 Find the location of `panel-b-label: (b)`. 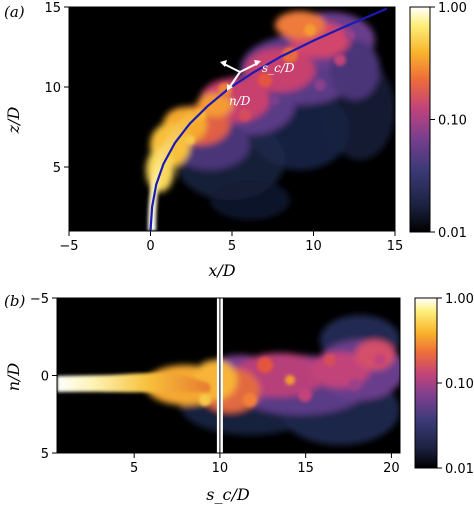

panel-b-label: (b) is located at coordinates (14, 301).